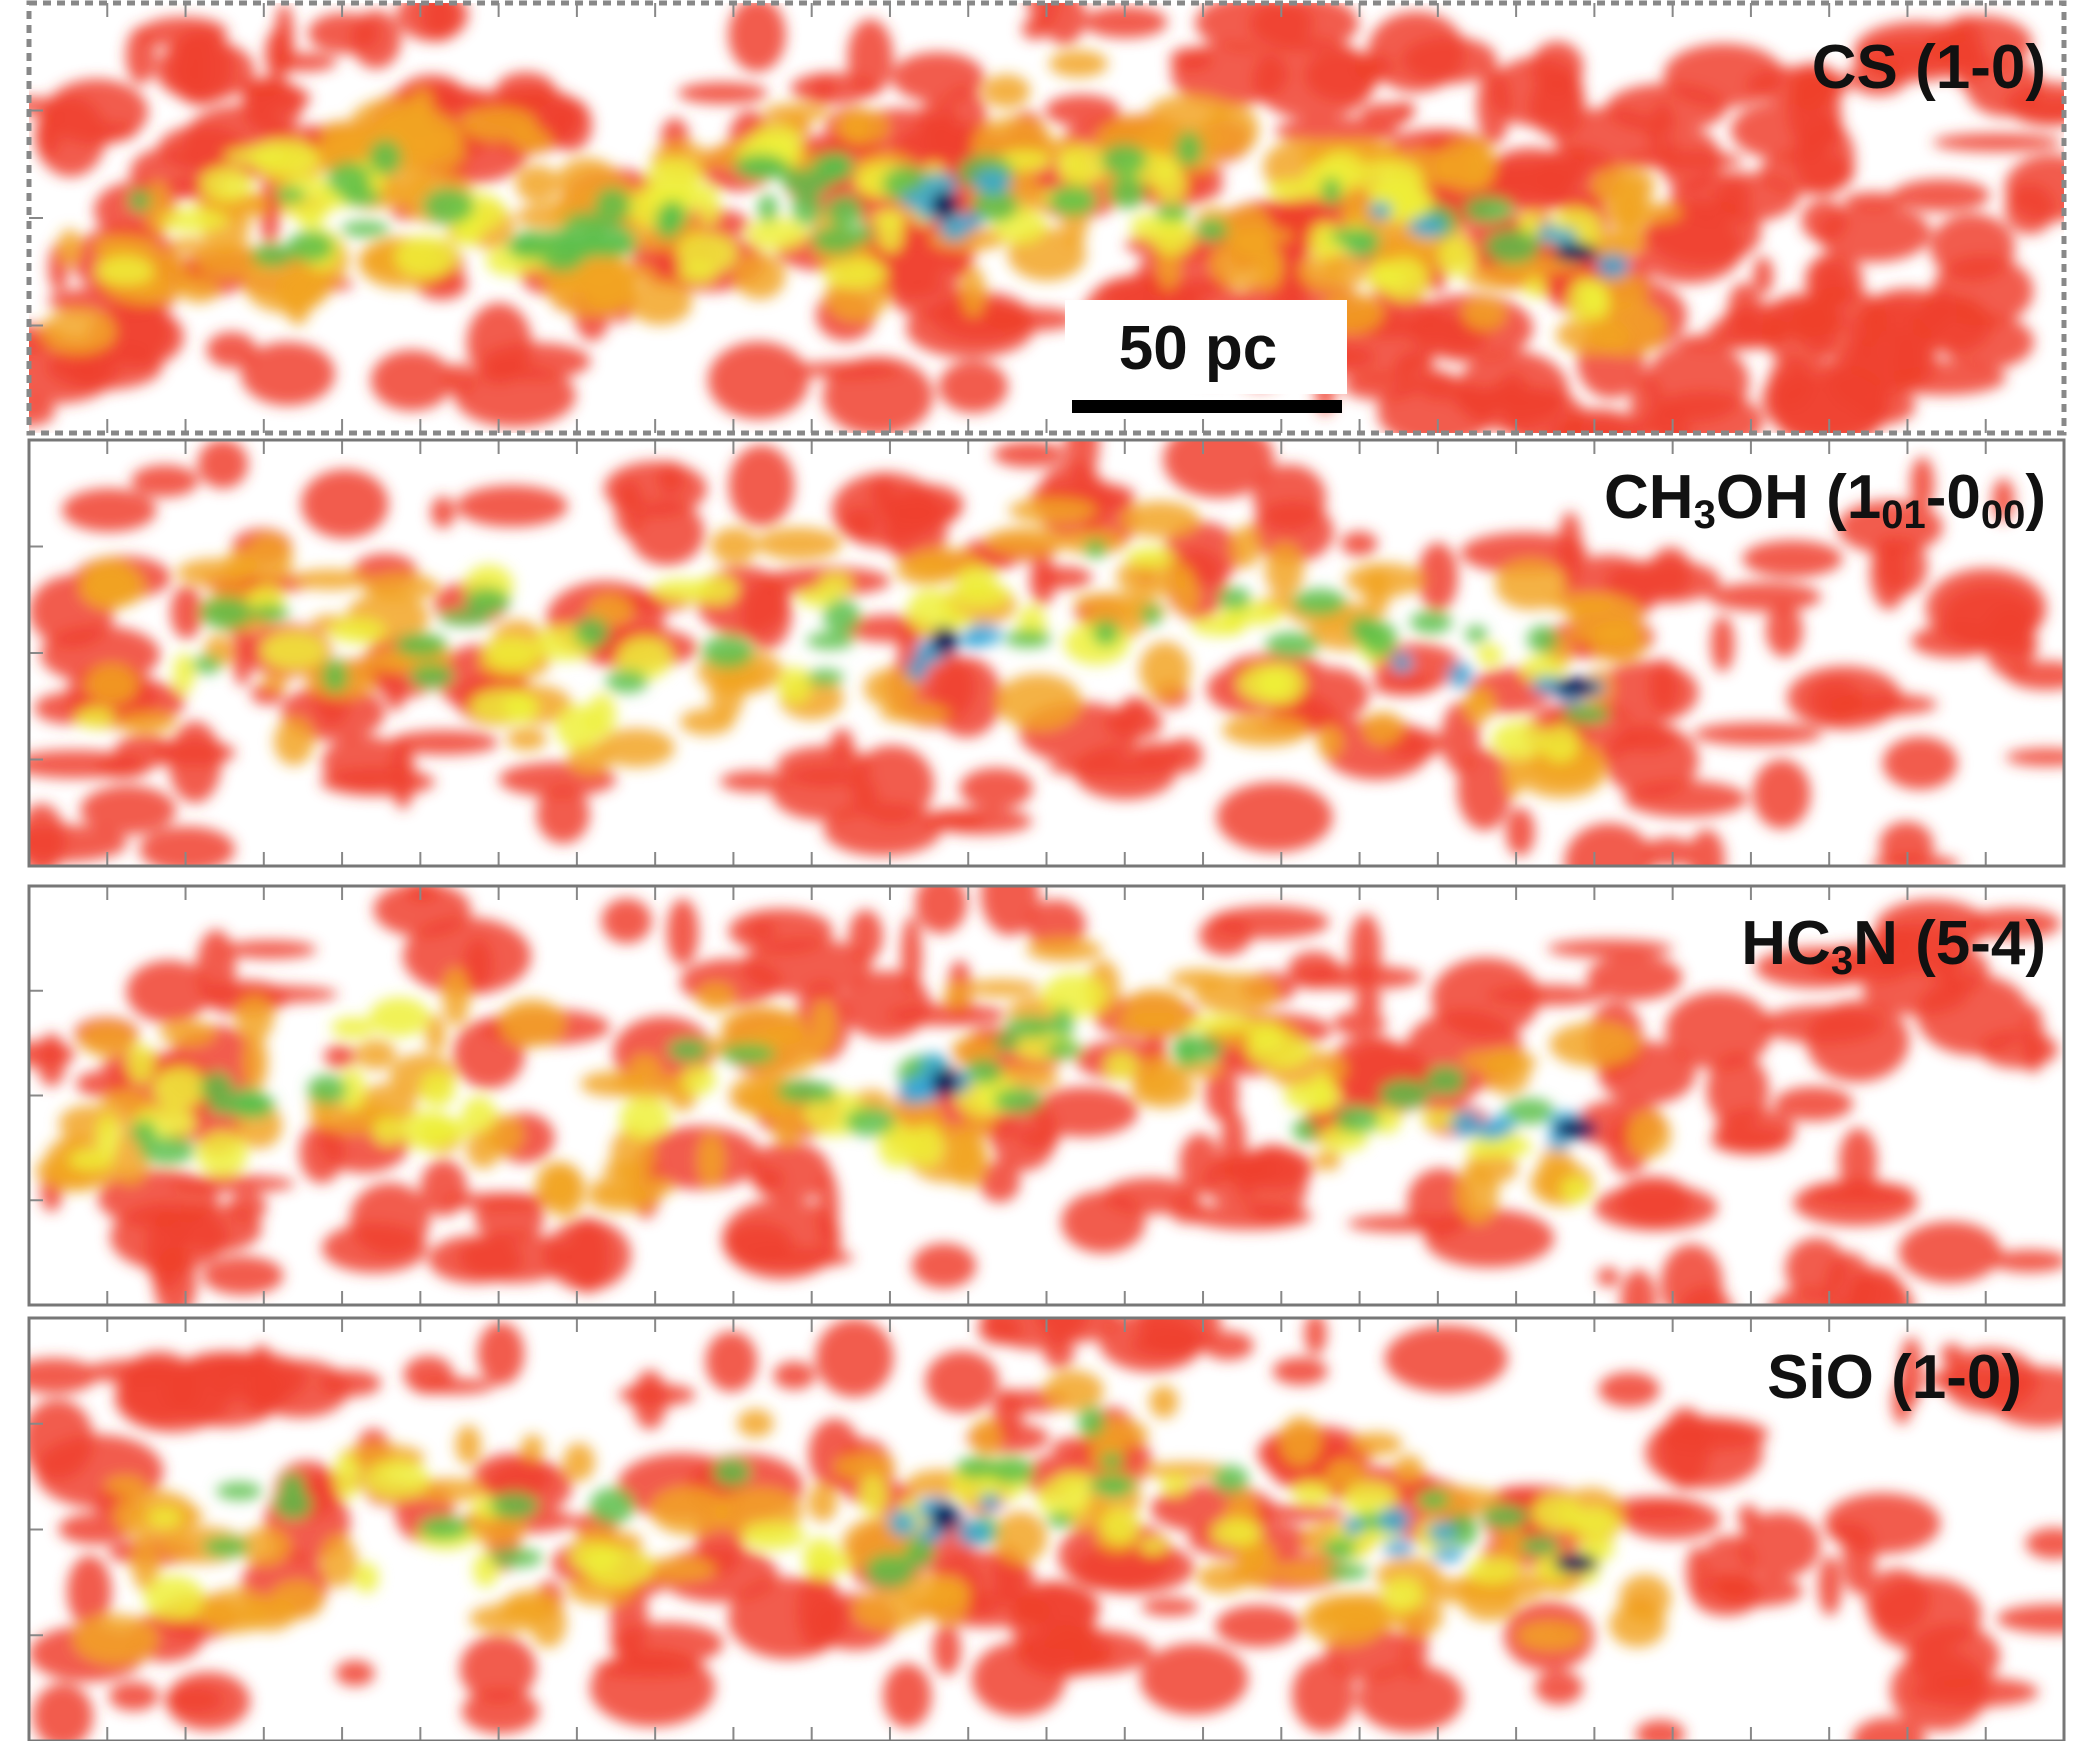 Image resolution: width=2088 pixels, height=1741 pixels. What do you see at coordinates (2035, 497) in the screenshot?
I see `label-text: )` at bounding box center [2035, 497].